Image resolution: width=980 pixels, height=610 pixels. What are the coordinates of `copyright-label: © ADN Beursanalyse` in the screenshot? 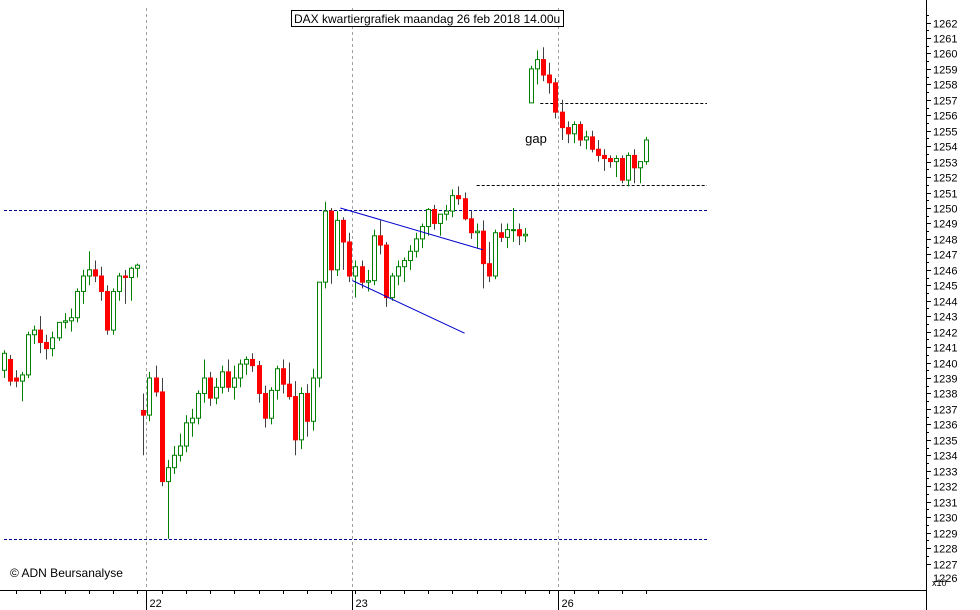 It's located at (66, 573).